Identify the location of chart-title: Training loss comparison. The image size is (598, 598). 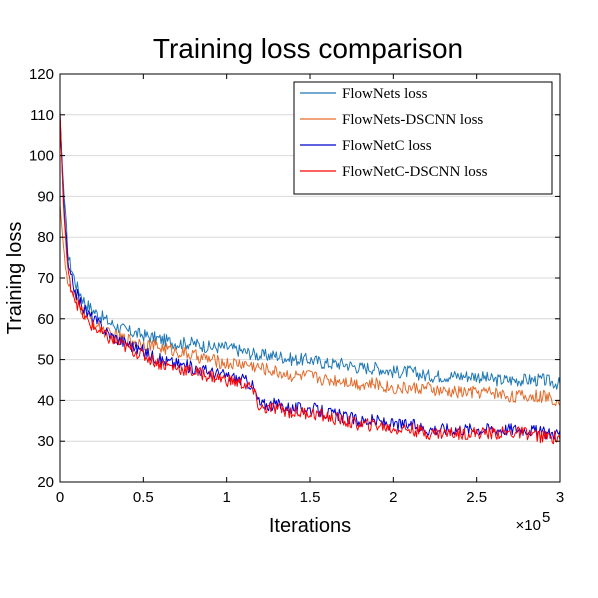
(308, 48).